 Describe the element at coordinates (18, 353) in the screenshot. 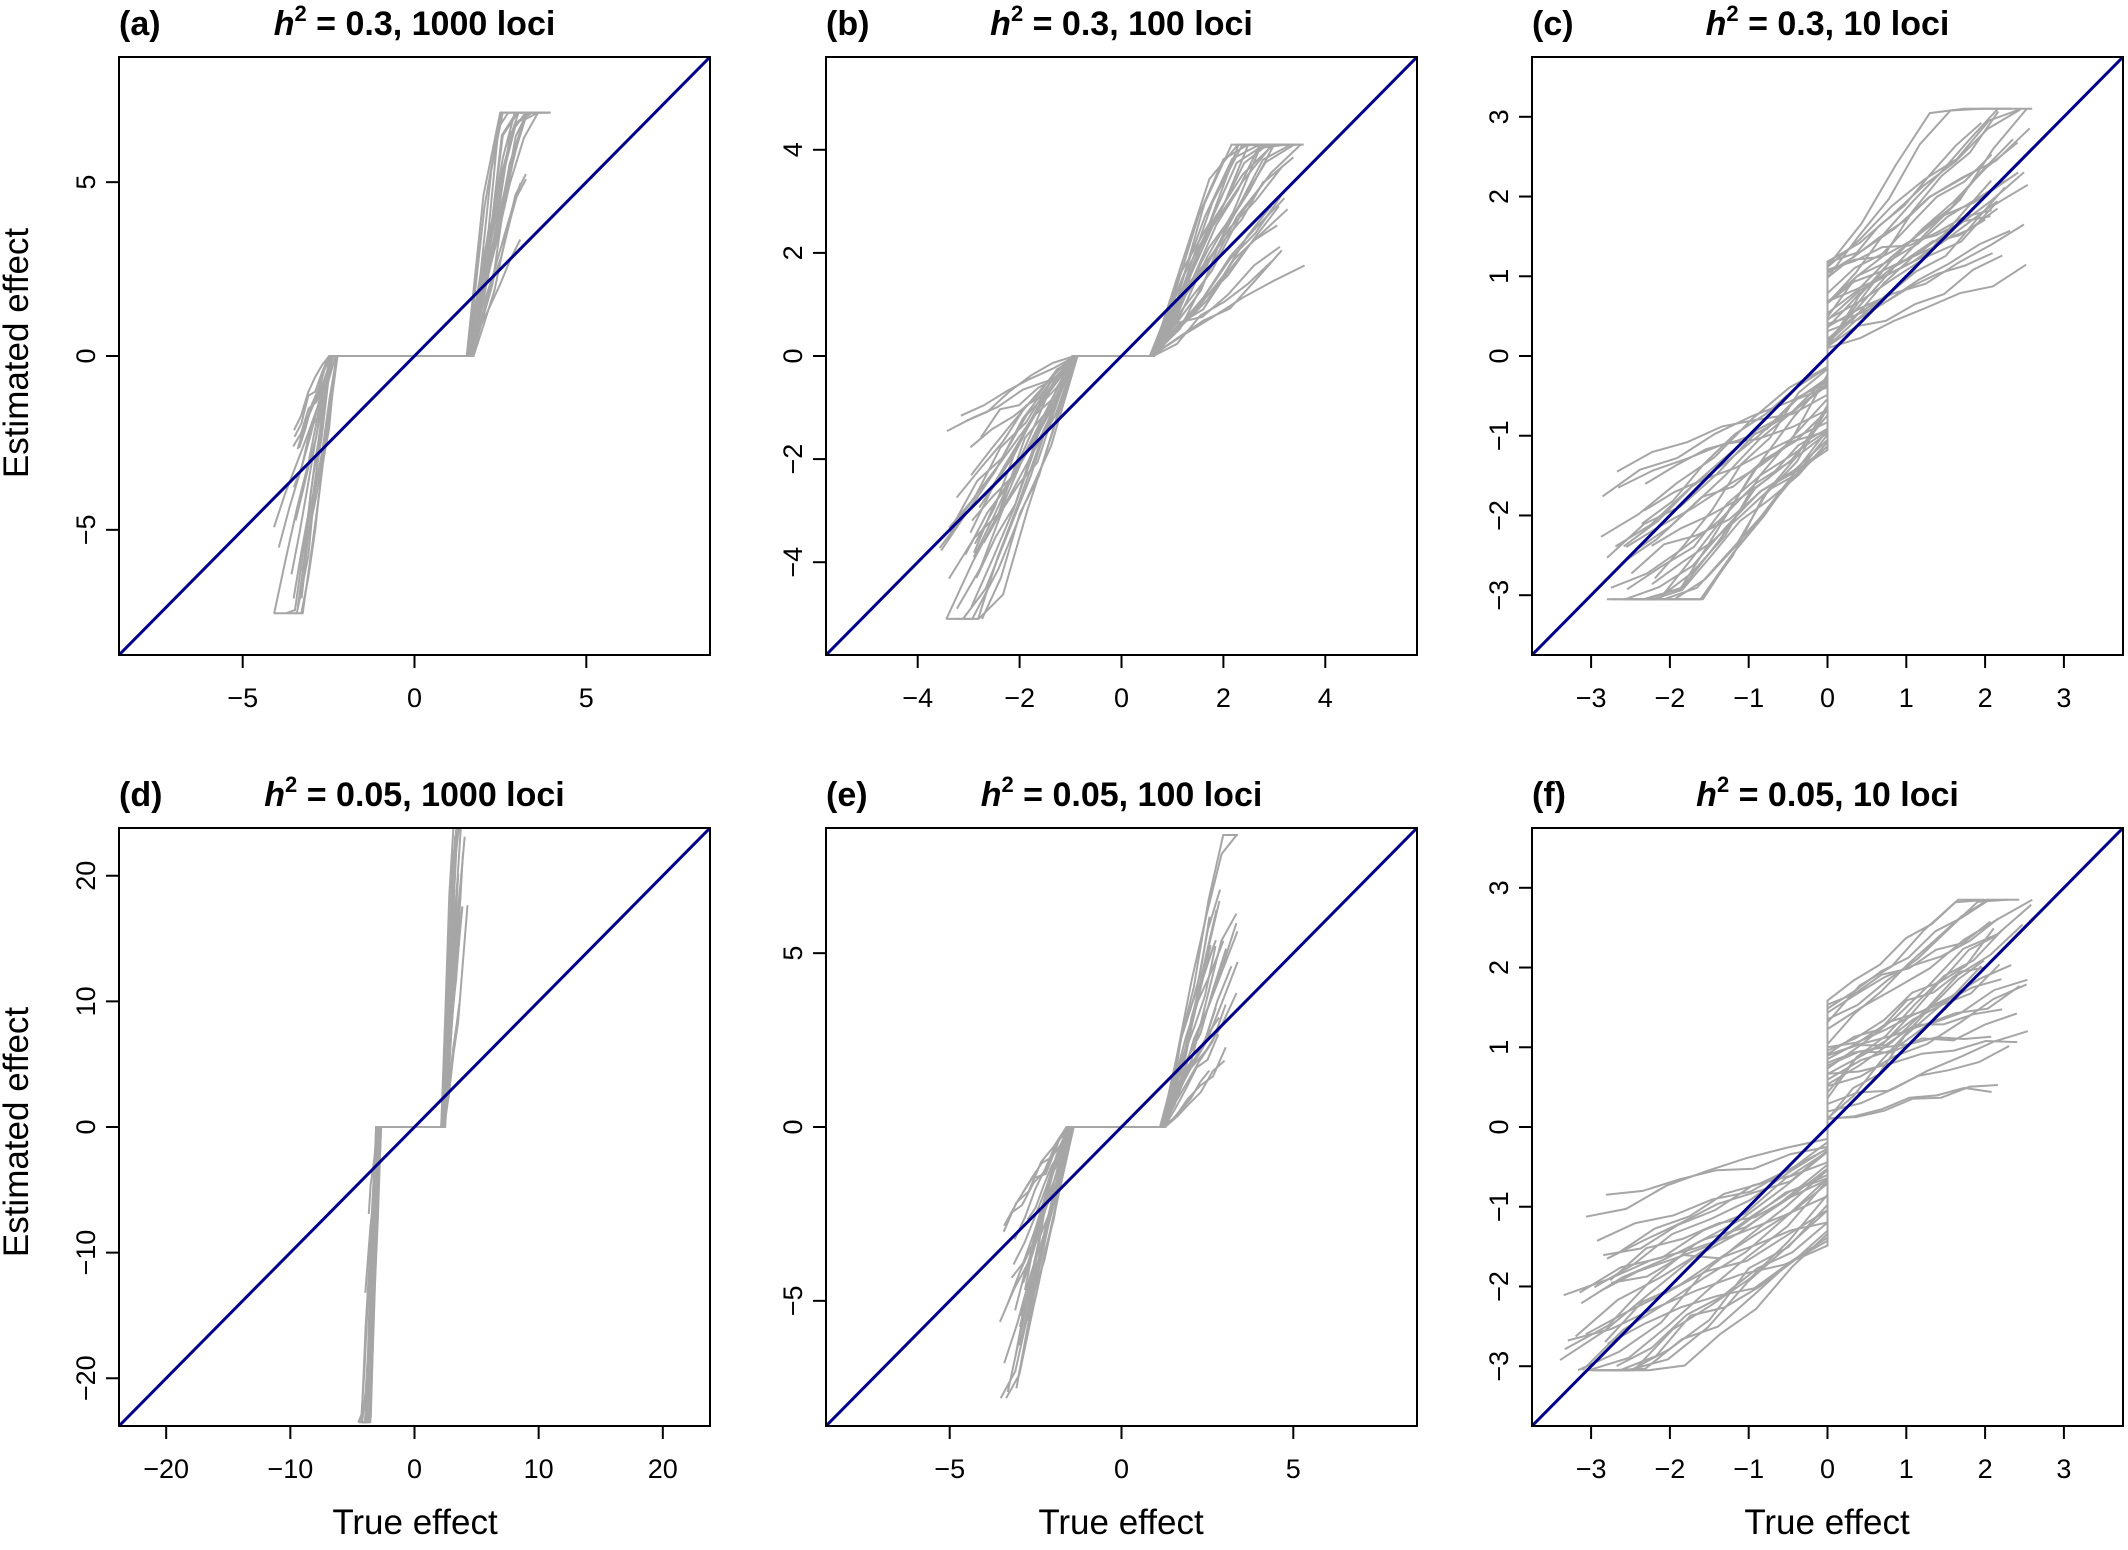

I see `y-axis-title-top: Estimated effect` at that location.